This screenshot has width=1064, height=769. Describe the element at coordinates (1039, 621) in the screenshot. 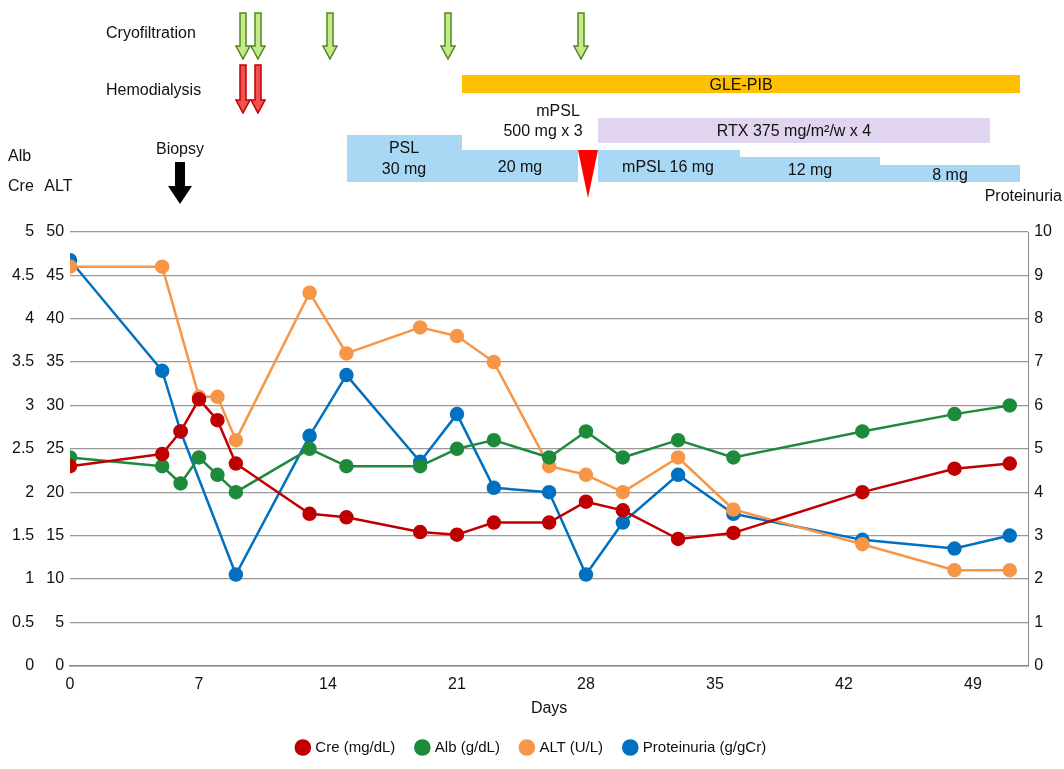

I see `y3-tick-label: 1` at that location.